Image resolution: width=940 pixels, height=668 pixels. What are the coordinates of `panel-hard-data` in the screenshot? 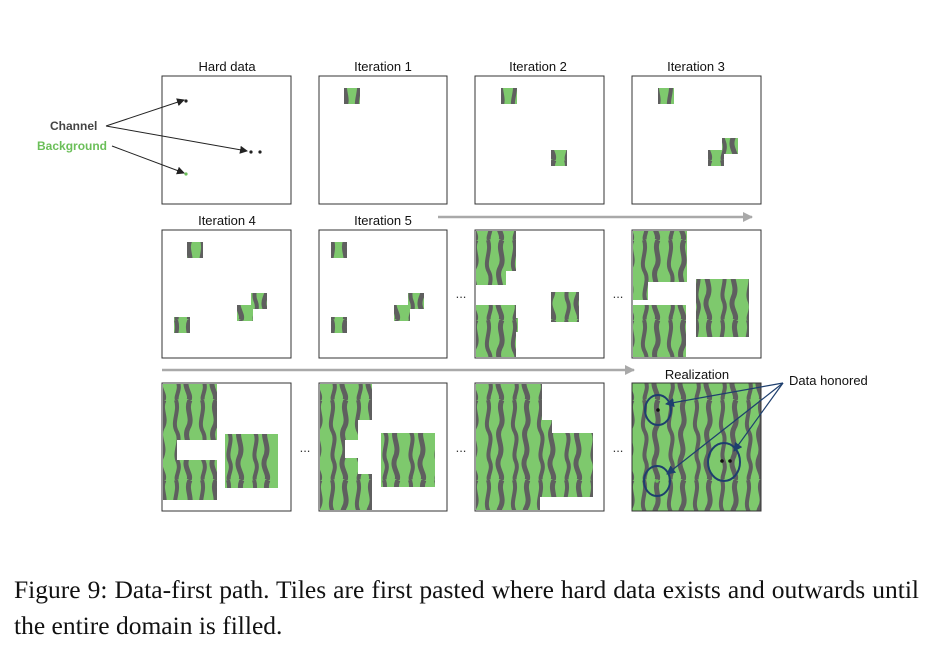 It's located at (226, 140).